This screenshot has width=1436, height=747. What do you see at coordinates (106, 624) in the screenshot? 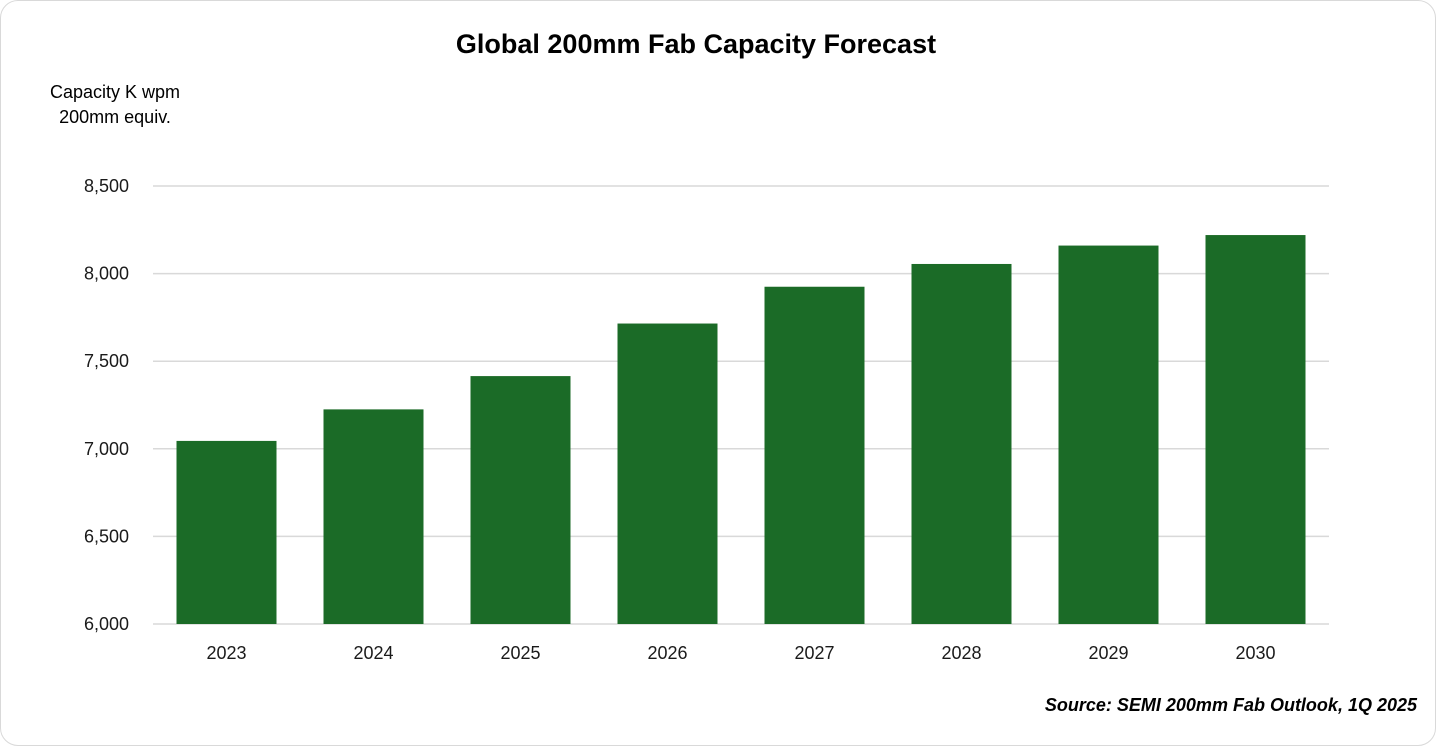
I see `y-tick-label: 6,000` at bounding box center [106, 624].